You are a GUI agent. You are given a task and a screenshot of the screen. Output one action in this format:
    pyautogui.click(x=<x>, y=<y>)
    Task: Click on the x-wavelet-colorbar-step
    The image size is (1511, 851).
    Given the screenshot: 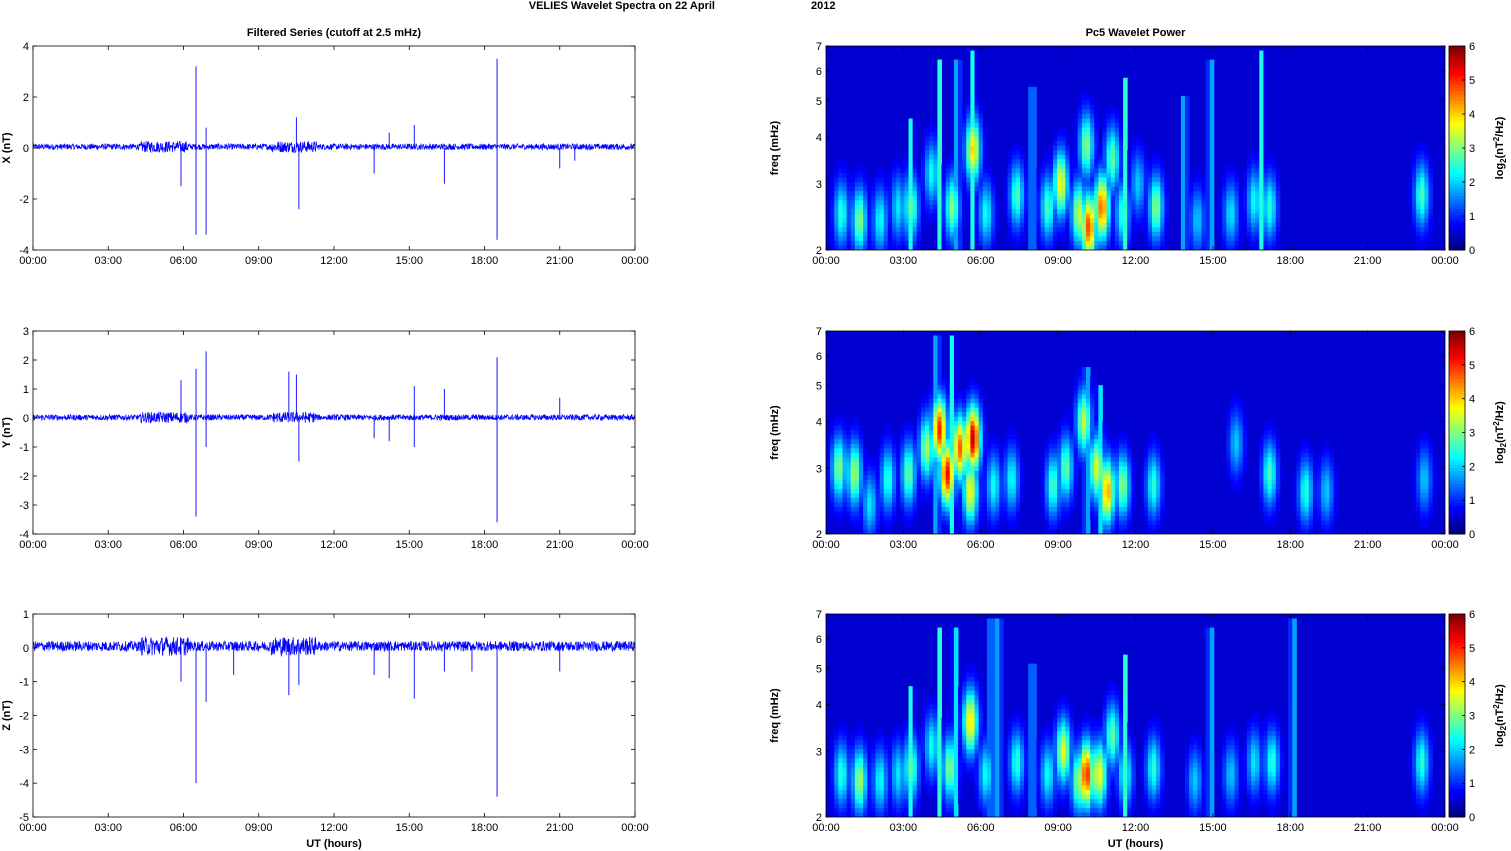 What is the action you would take?
    pyautogui.click(x=1457, y=86)
    